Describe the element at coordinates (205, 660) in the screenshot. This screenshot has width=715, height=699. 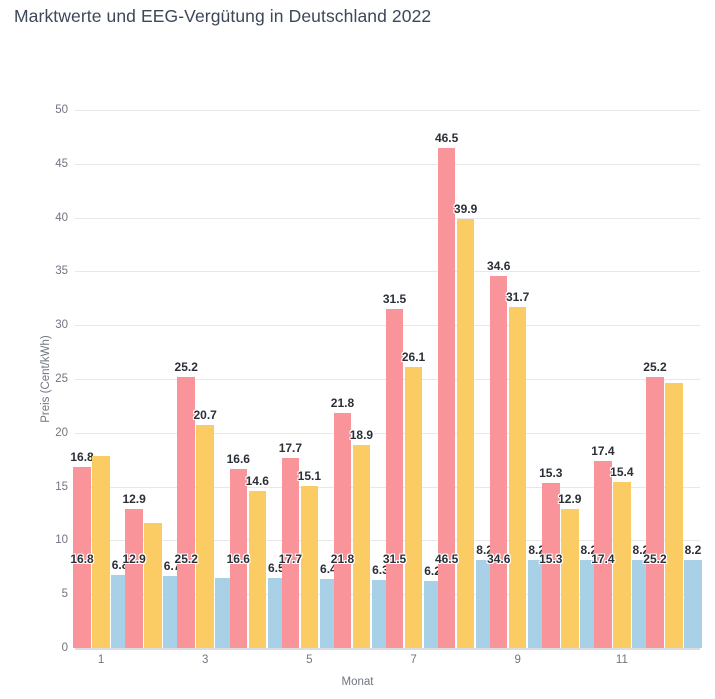
I see `x-axis-tick-label: 3` at that location.